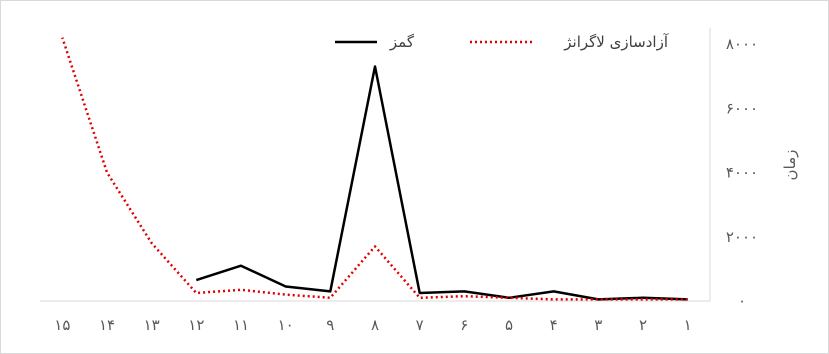 The width and height of the screenshot is (829, 354). What do you see at coordinates (742, 44) in the screenshot?
I see `y-tick-label: ۸۰۰۰` at bounding box center [742, 44].